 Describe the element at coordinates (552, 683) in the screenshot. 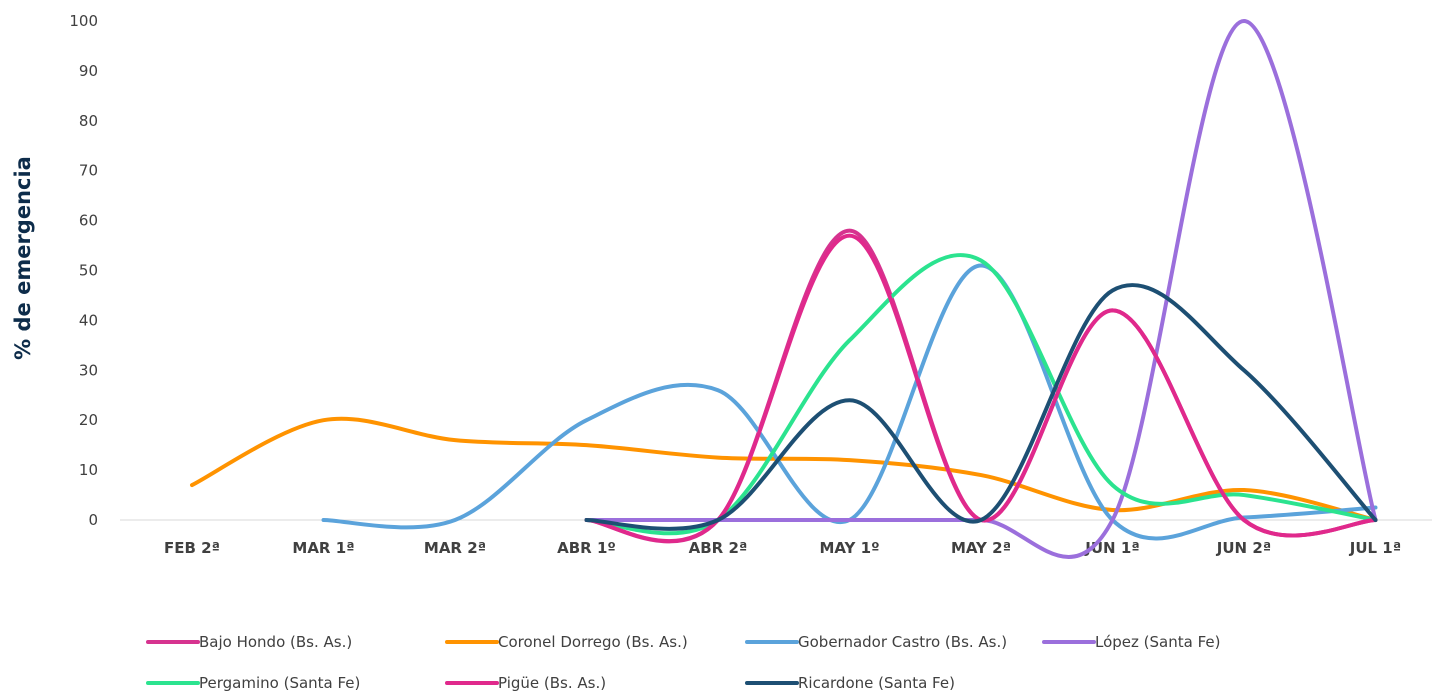

I see `legend-label: Pigüe (Bs. As.)` at that location.